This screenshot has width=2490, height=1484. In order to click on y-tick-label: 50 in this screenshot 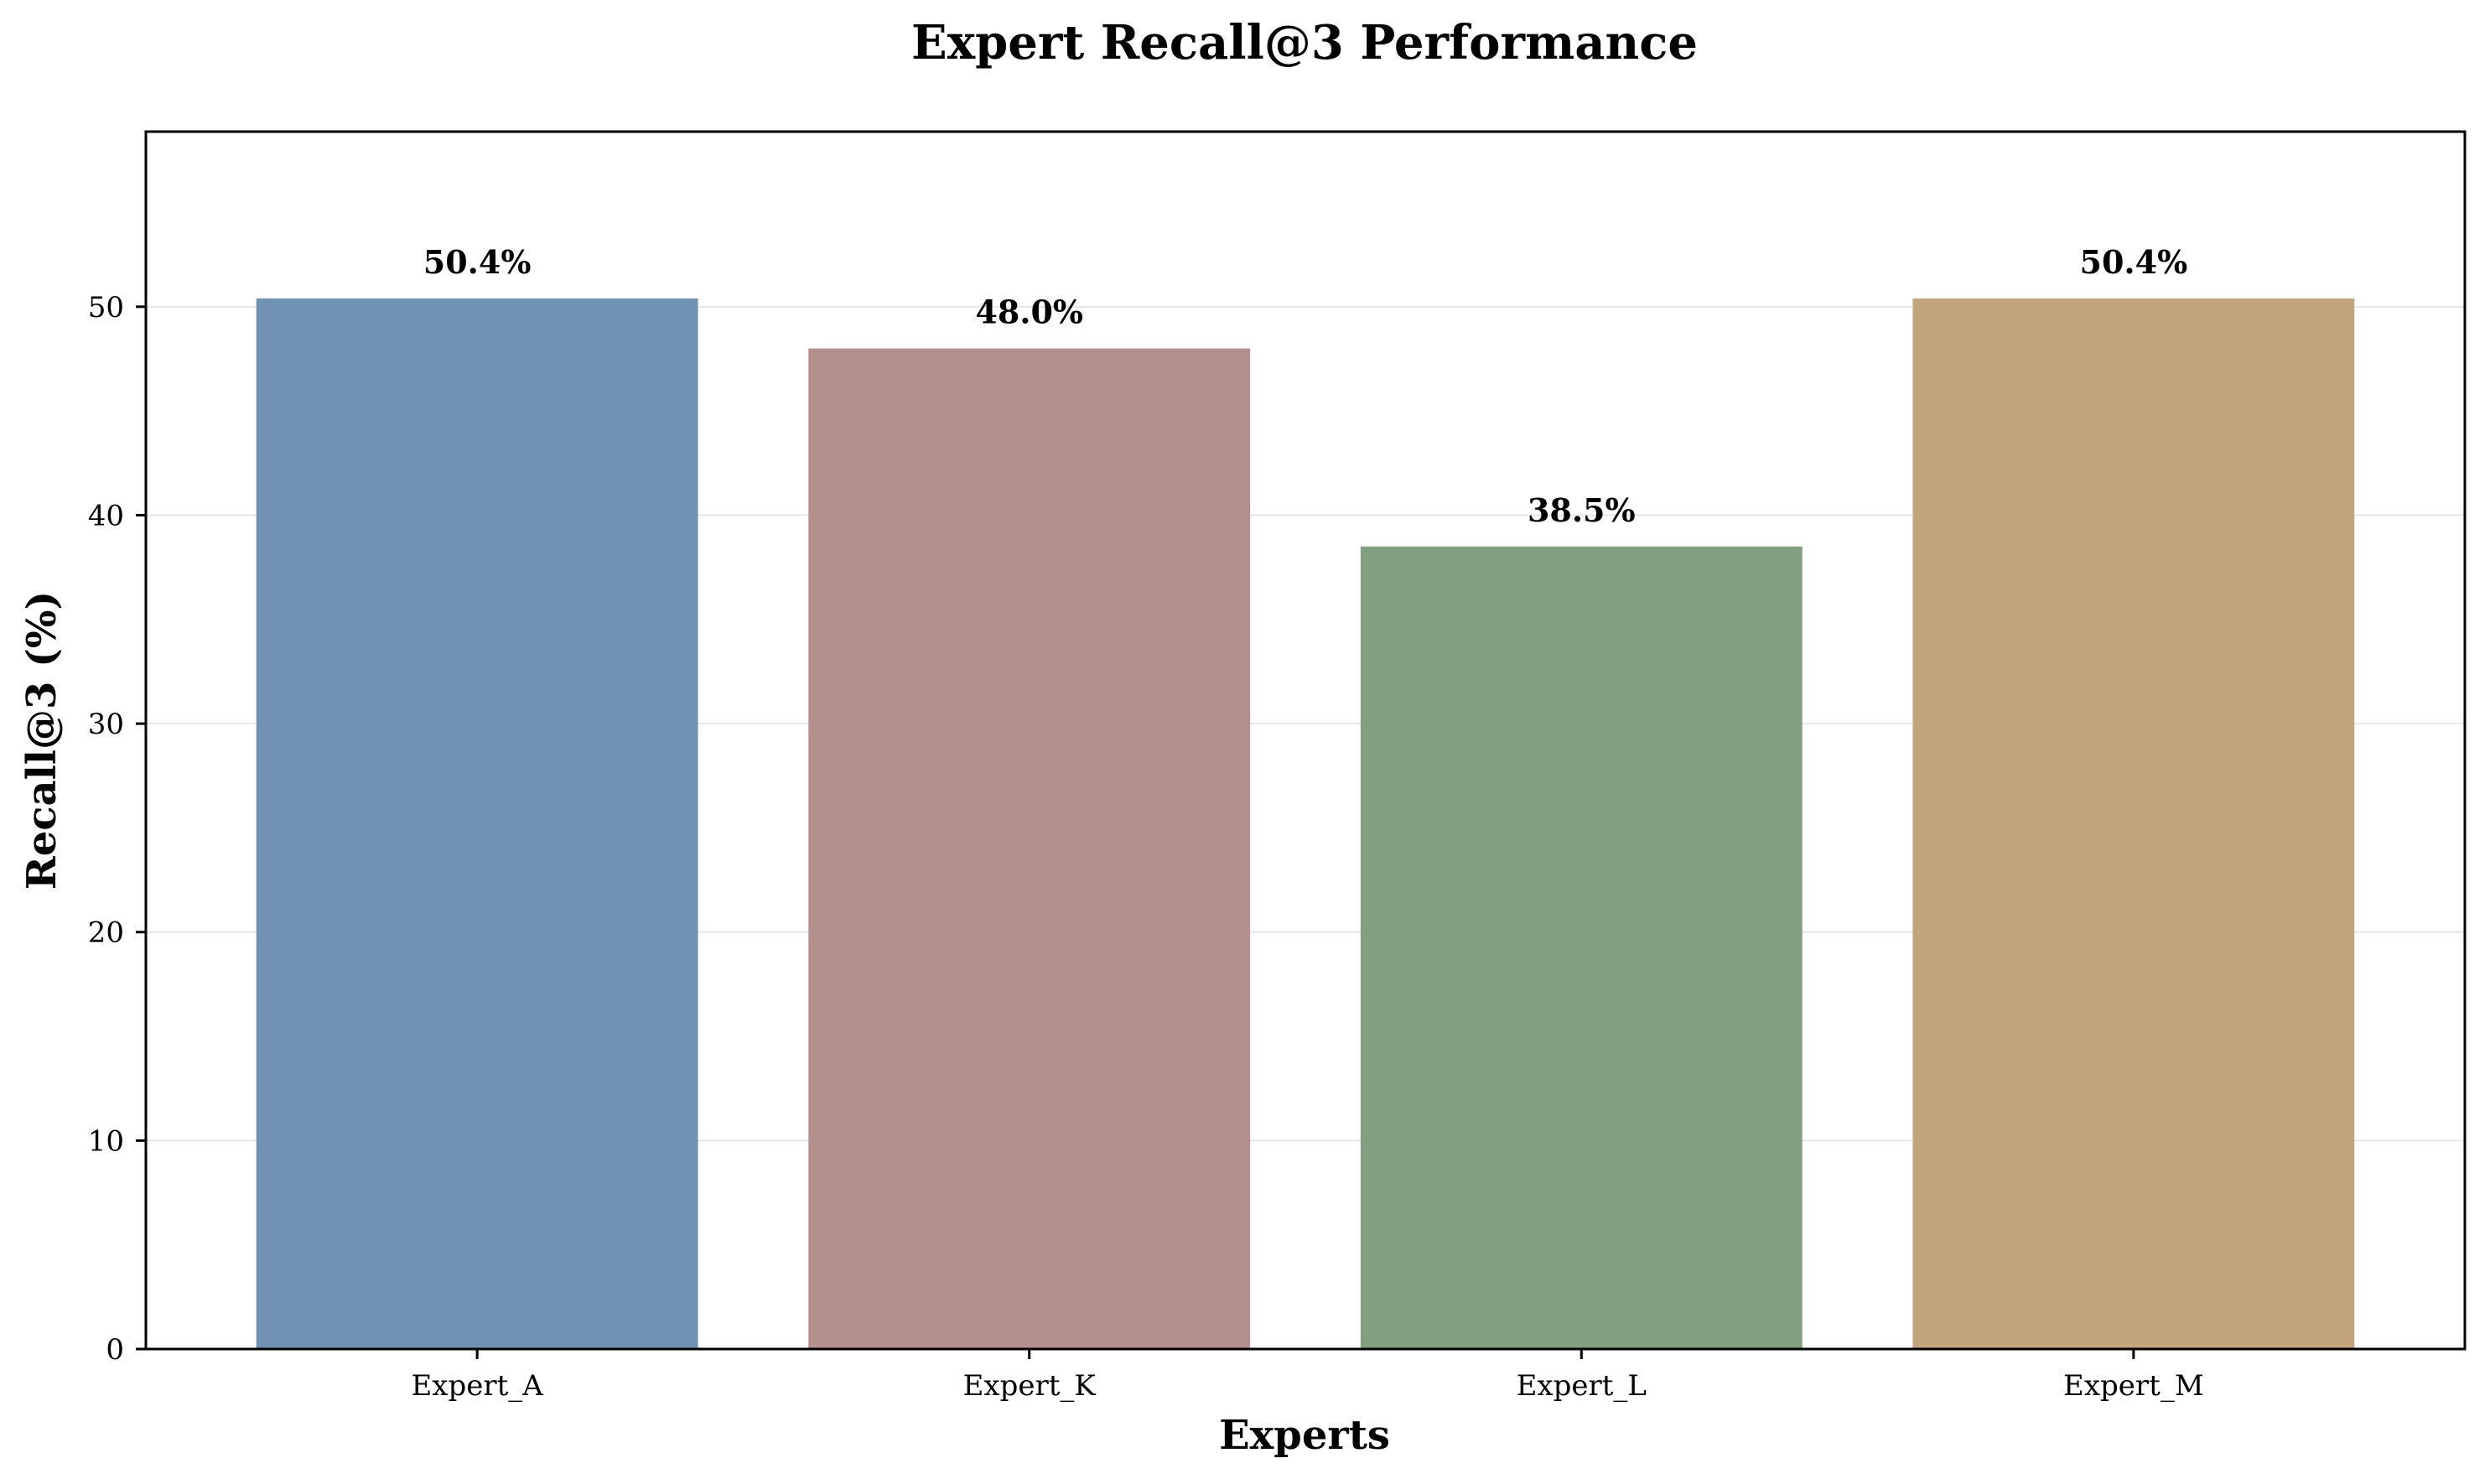, I will do `click(106, 307)`.